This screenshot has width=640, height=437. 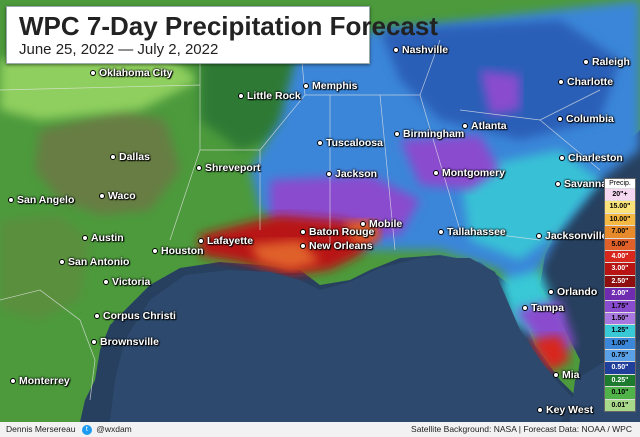 What do you see at coordinates (620, 380) in the screenshot?
I see `legend-entry: 0.25"` at bounding box center [620, 380].